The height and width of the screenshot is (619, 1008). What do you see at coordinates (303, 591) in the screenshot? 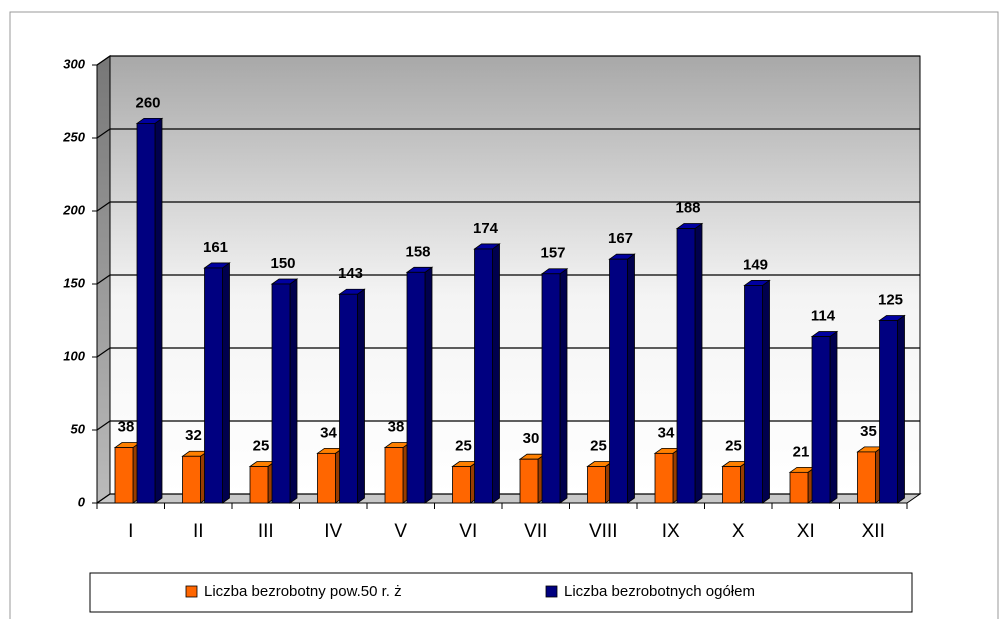
I see `legend-label: Liczba bezrobotny pow.50 r. ż` at bounding box center [303, 591].